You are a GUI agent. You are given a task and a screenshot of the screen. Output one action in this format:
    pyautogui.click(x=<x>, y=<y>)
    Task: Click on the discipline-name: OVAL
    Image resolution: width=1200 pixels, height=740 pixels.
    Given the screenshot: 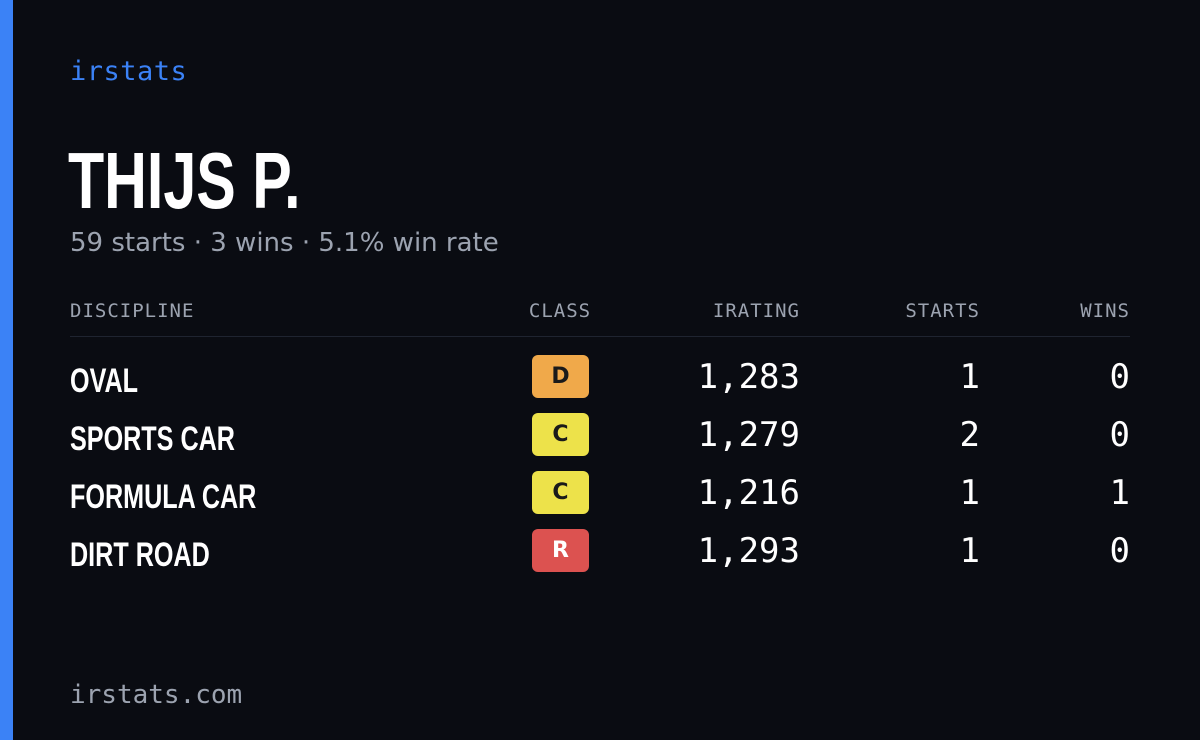 What is the action you would take?
    pyautogui.click(x=104, y=381)
    